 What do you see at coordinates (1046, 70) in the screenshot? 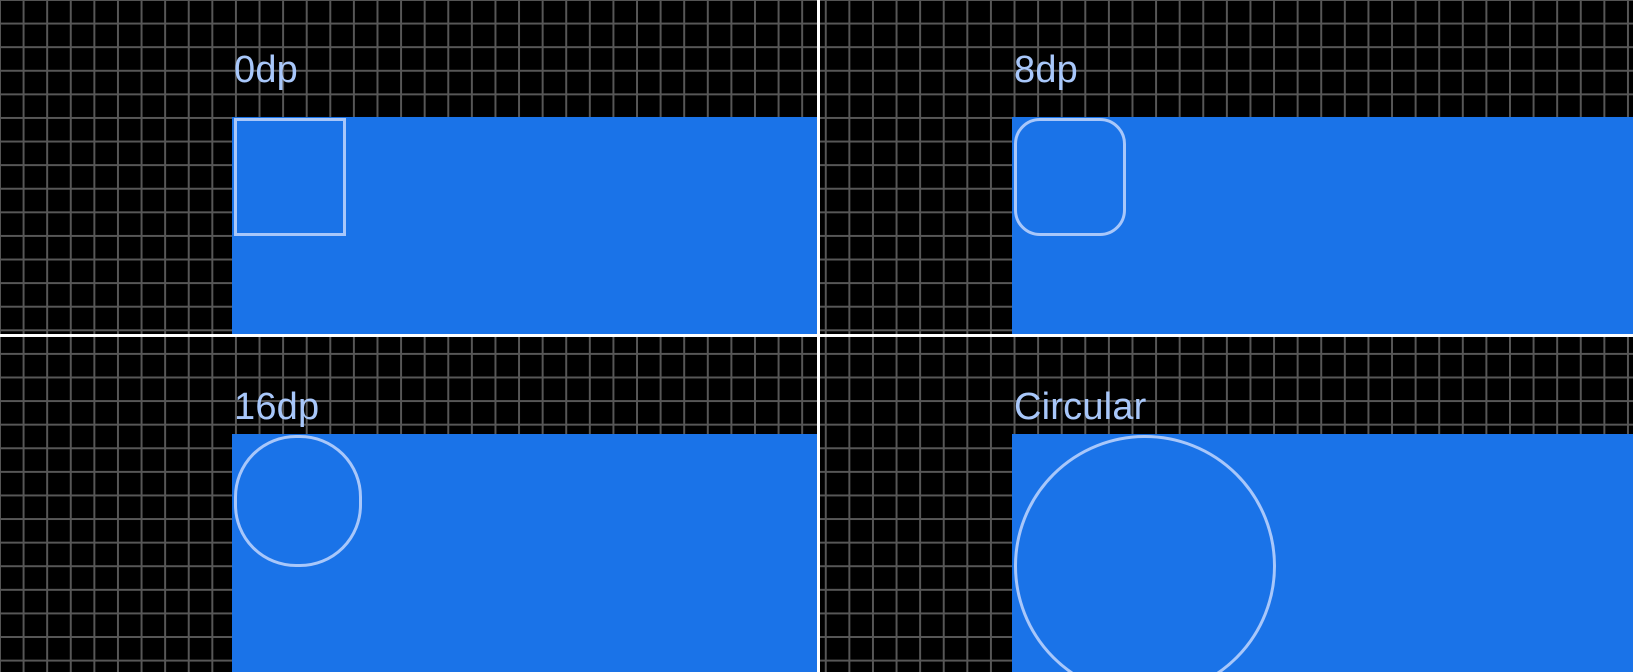
I see `panel-label-8dp: 8dp` at bounding box center [1046, 70].